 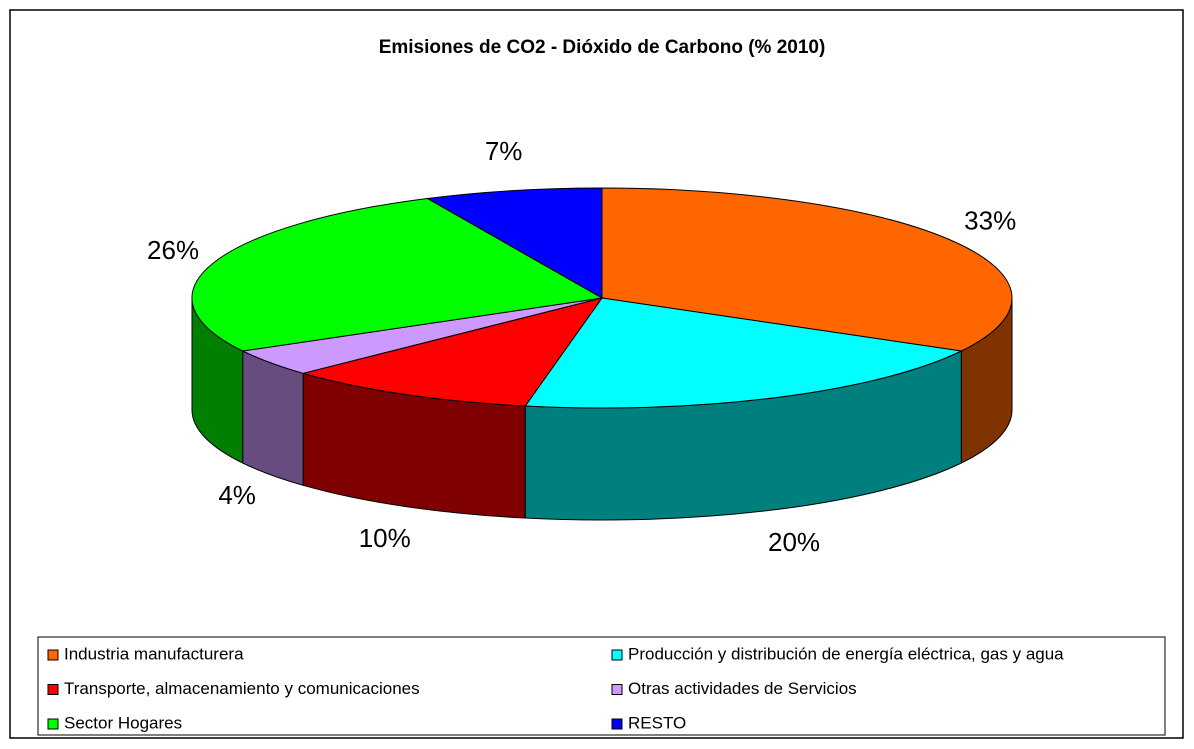 What do you see at coordinates (385, 538) in the screenshot?
I see `value-label: 10%` at bounding box center [385, 538].